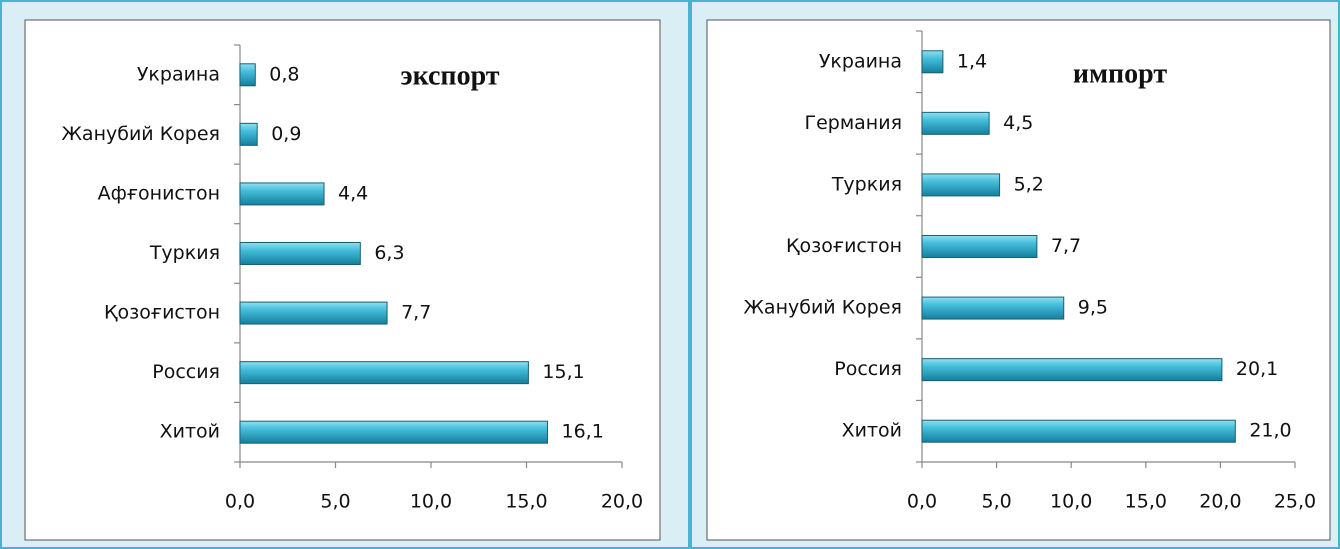 This screenshot has width=1340, height=549. Describe the element at coordinates (353, 193) in the screenshot. I see `value-label: 4,4` at that location.